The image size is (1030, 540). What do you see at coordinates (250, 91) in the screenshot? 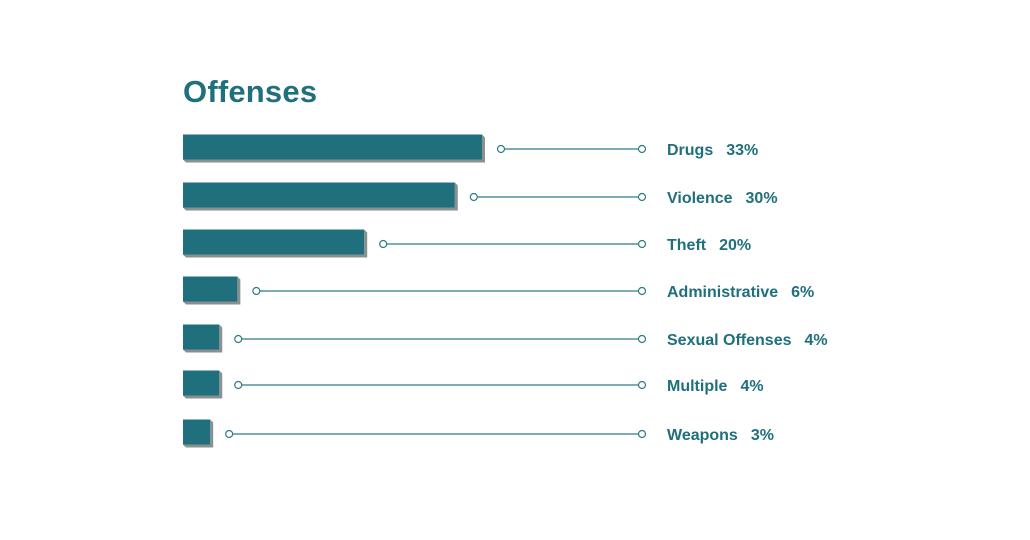
I see `chart-title: Offenses` at bounding box center [250, 91].